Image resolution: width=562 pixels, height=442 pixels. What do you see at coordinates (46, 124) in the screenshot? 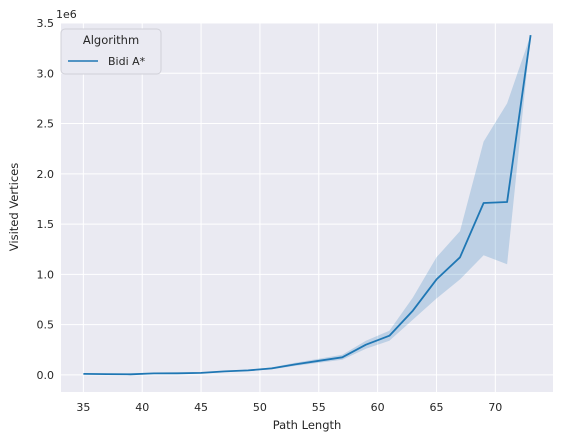
I see `y-tick-label: 2.5` at bounding box center [46, 124].